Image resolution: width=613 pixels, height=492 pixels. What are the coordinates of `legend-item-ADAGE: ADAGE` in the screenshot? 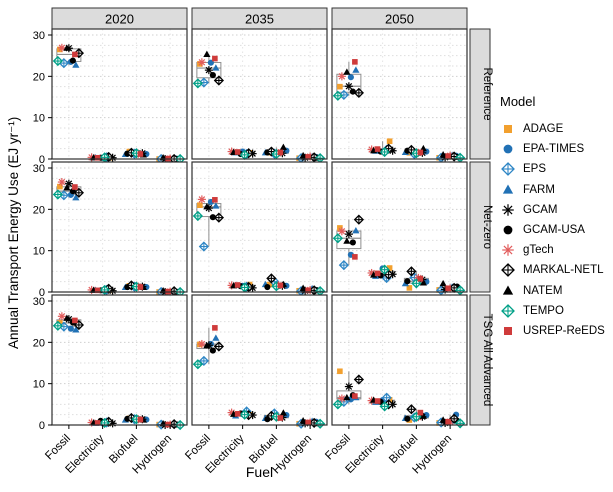 It's located at (556, 129).